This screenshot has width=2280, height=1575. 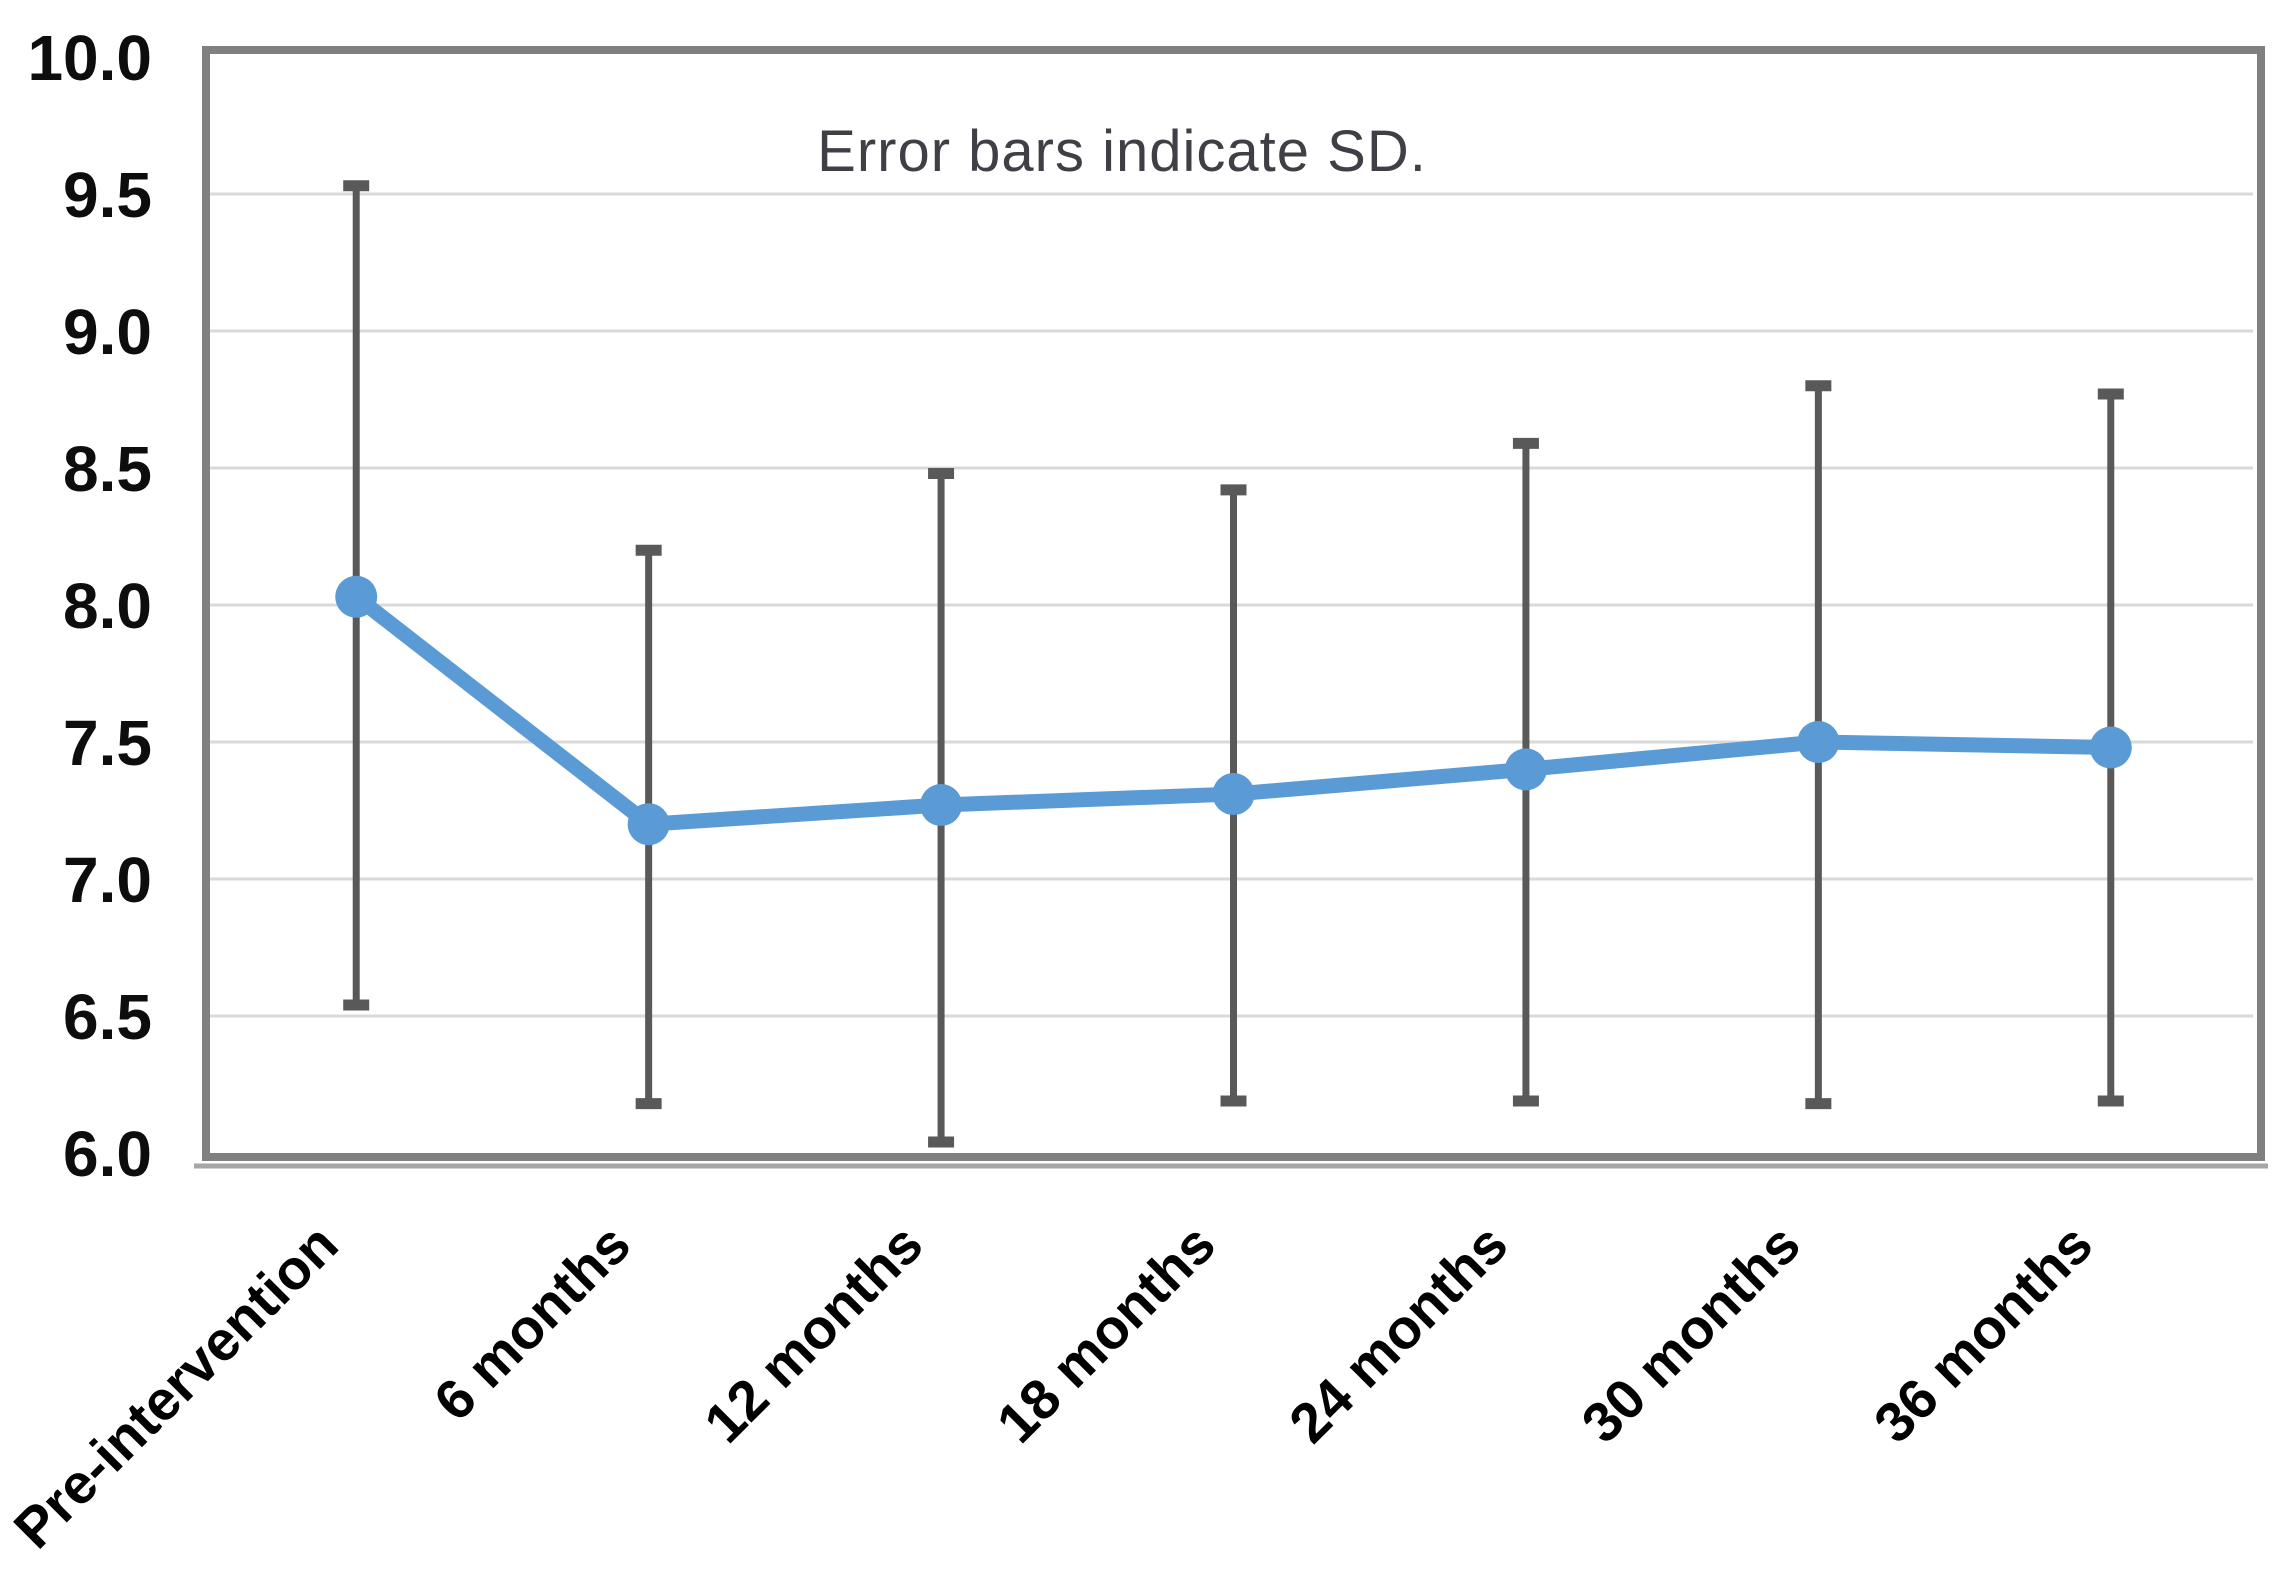 I want to click on chart-annotation: Error bars indicate SD., so click(x=1122, y=151).